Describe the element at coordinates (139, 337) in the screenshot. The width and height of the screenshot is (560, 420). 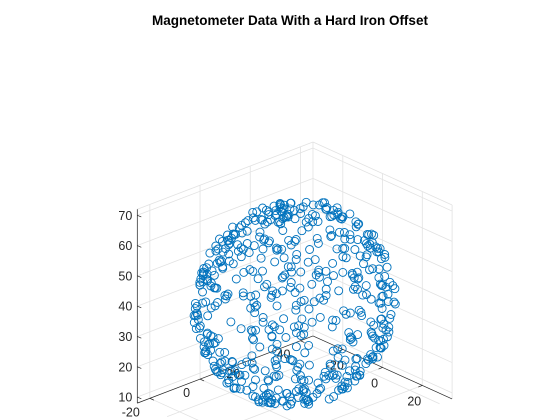
I see `z-tick` at that location.